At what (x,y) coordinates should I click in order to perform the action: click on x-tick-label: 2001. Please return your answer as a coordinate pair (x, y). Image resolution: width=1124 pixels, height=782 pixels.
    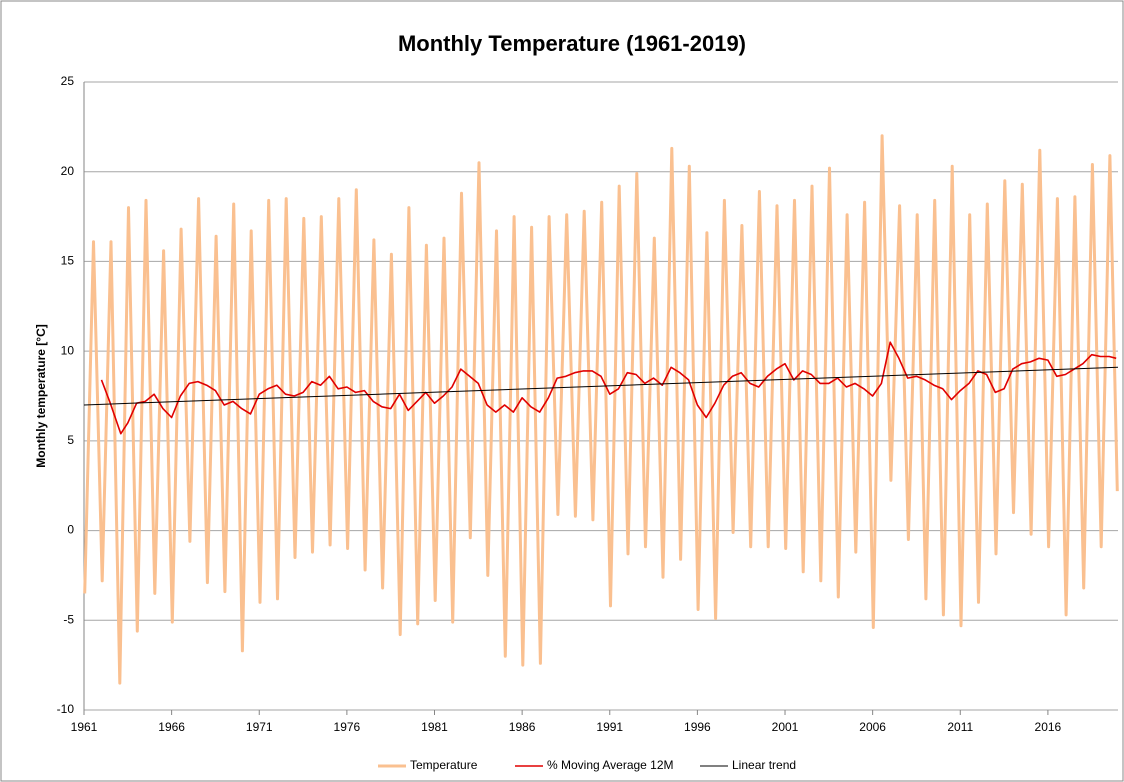
    Looking at the image, I should click on (785, 727).